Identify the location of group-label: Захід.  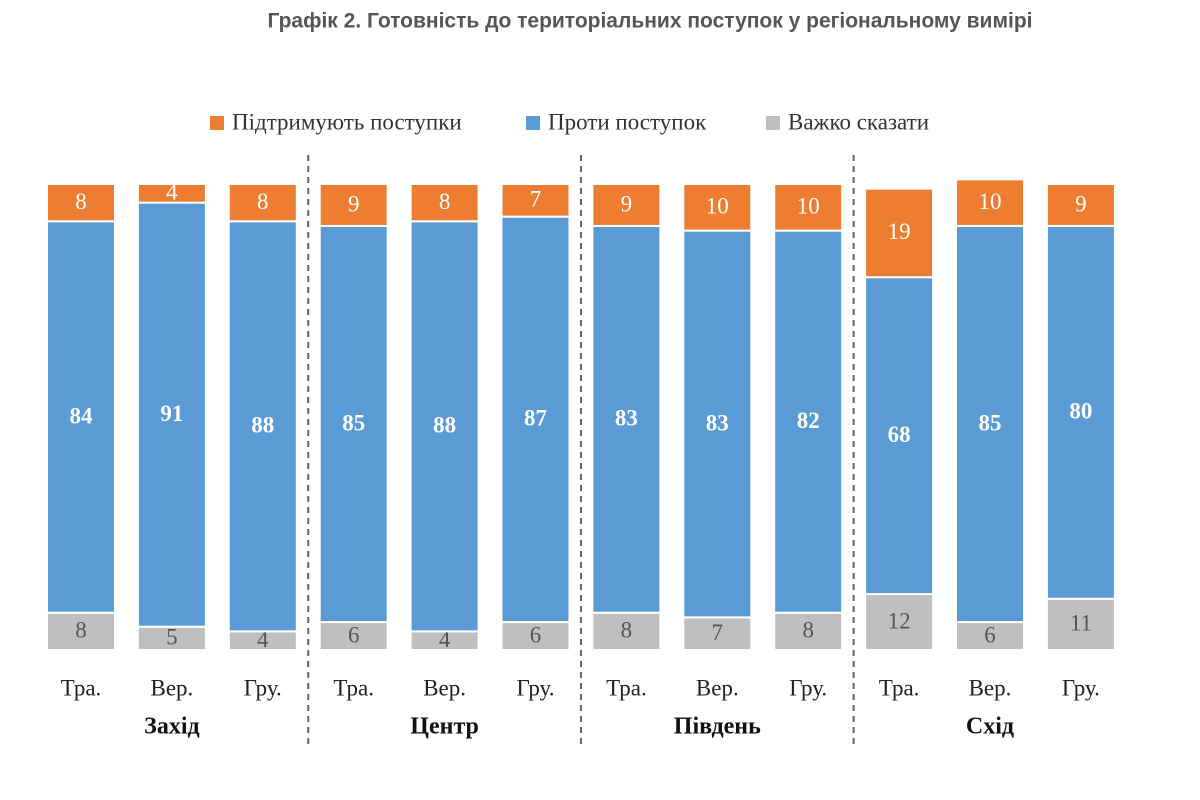
(171, 727).